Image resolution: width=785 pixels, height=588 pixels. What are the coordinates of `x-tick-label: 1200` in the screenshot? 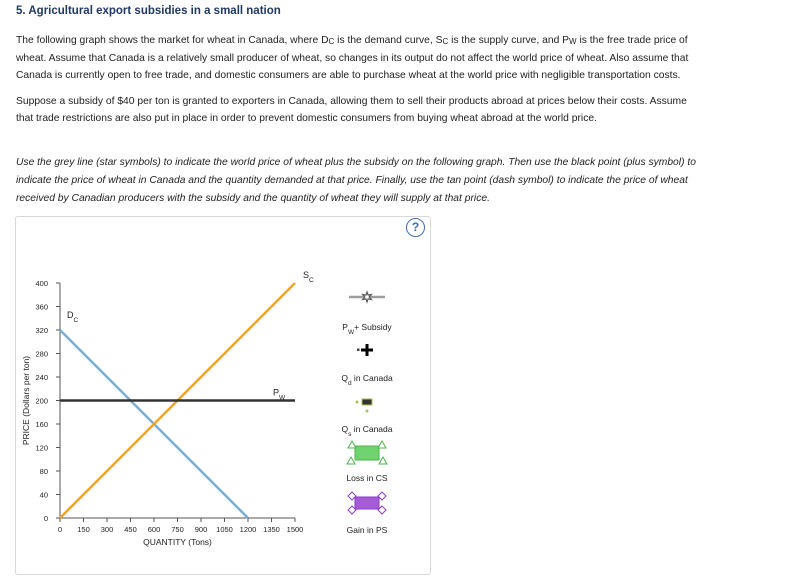 It's located at (248, 529).